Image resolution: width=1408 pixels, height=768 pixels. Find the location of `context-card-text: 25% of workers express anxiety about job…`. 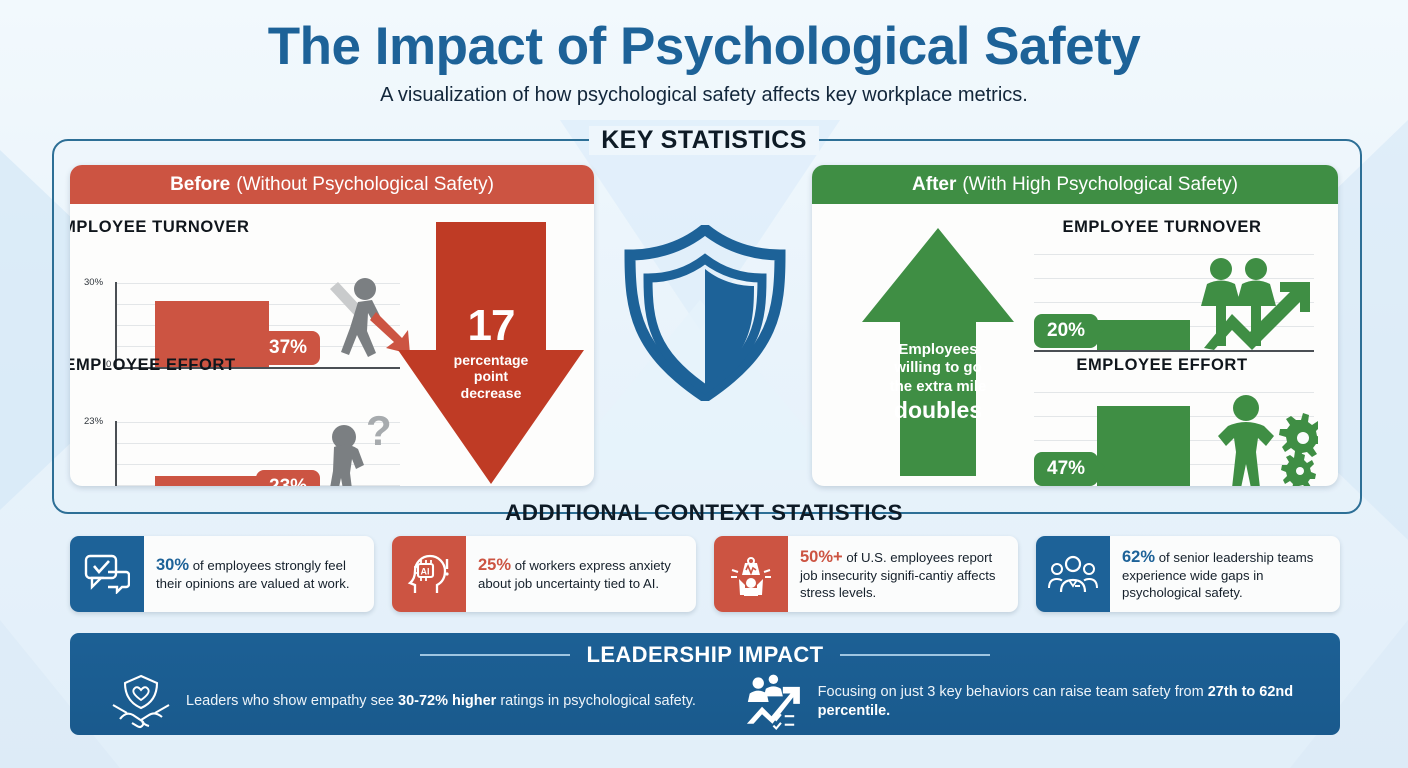

context-card-text: 25% of workers express anxiety about job… is located at coordinates (581, 574).